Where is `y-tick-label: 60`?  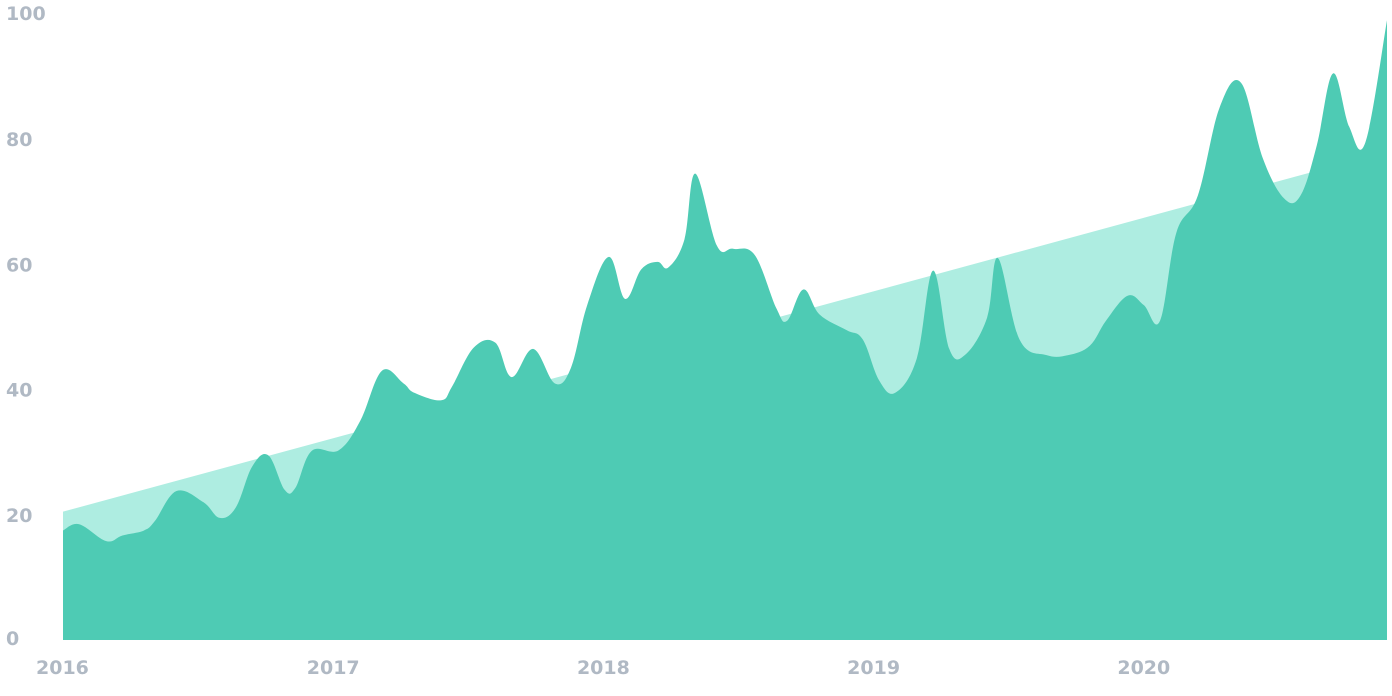
y-tick-label: 60 is located at coordinates (19, 265).